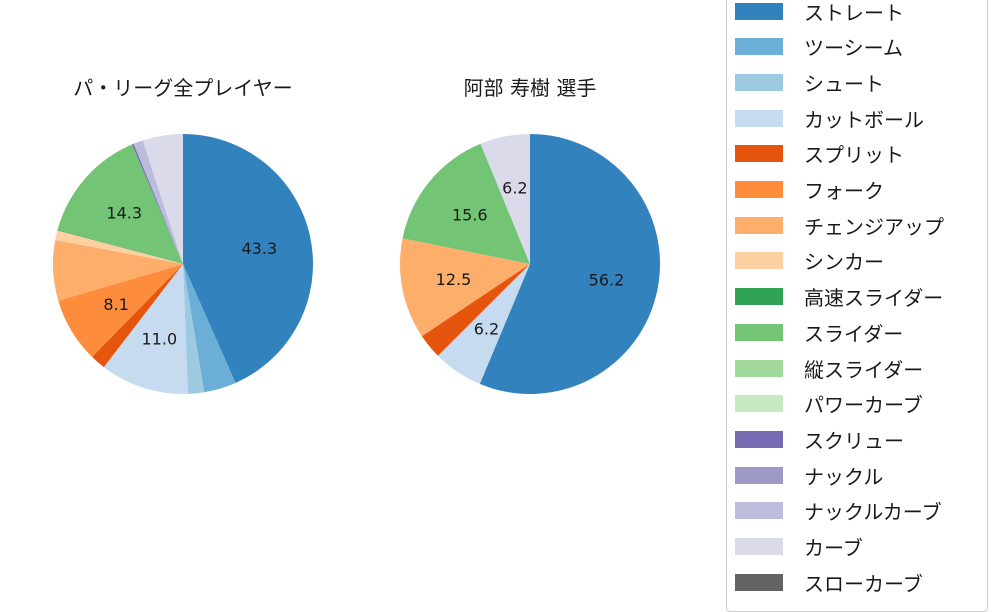 The height and width of the screenshot is (612, 1000). What do you see at coordinates (124, 213) in the screenshot?
I see `slice-value-label: 14.3` at bounding box center [124, 213].